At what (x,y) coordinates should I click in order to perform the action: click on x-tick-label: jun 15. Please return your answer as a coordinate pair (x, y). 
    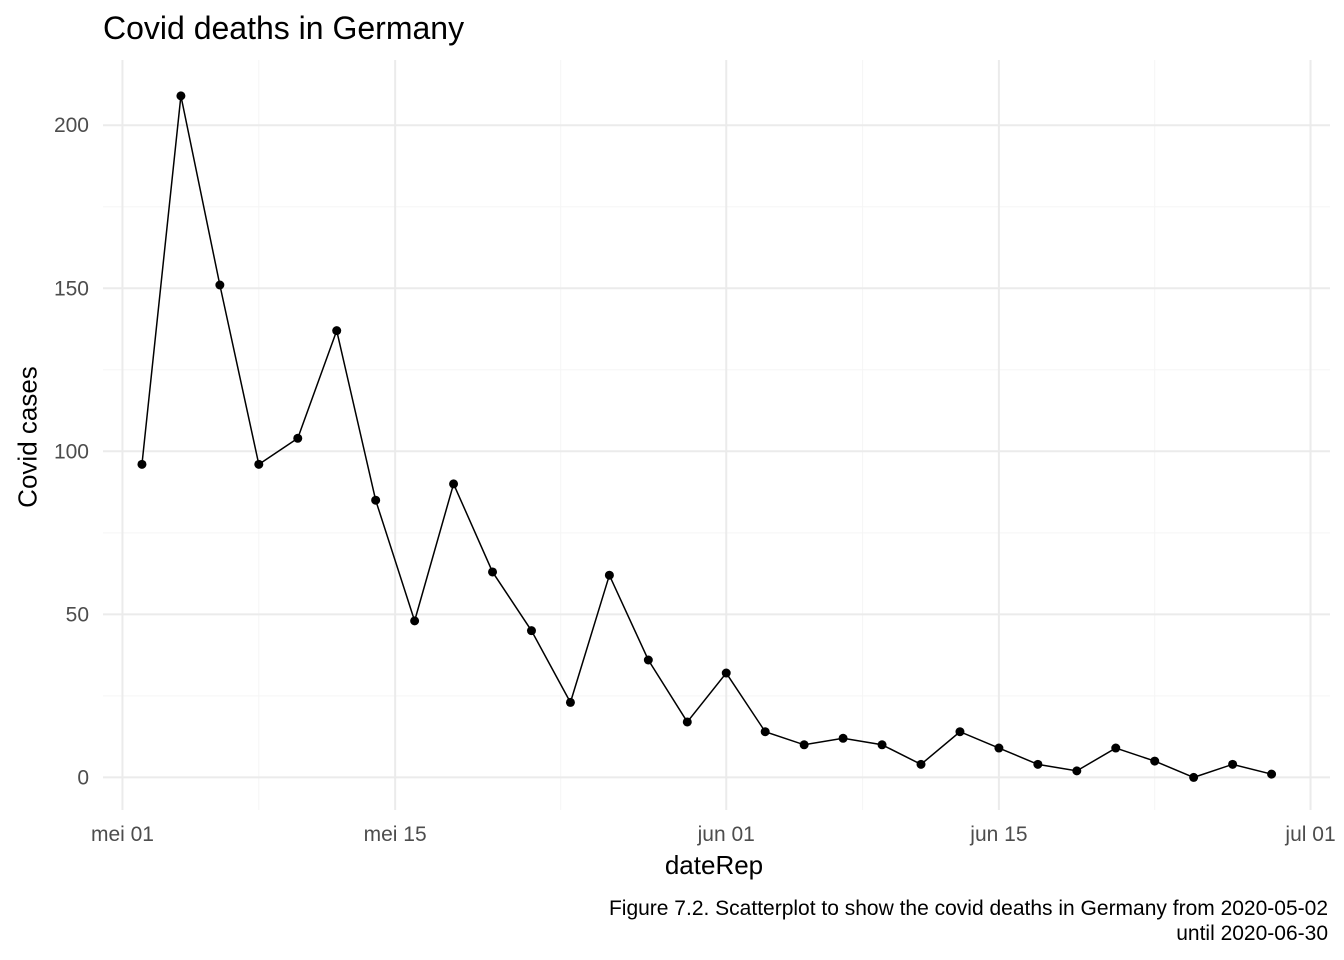
    Looking at the image, I should click on (998, 834).